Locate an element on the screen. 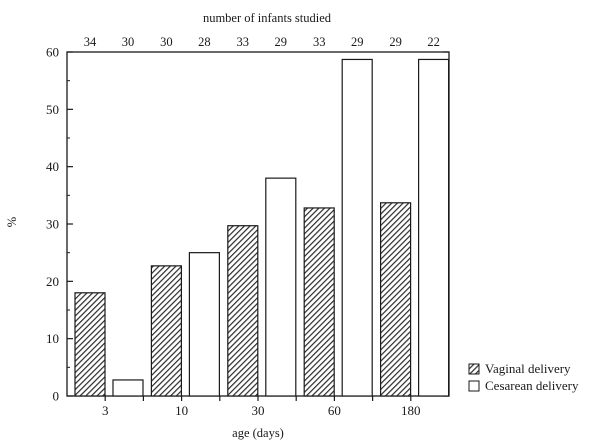 The image size is (607, 440). count-vaginal-3: 34 is located at coordinates (90, 42).